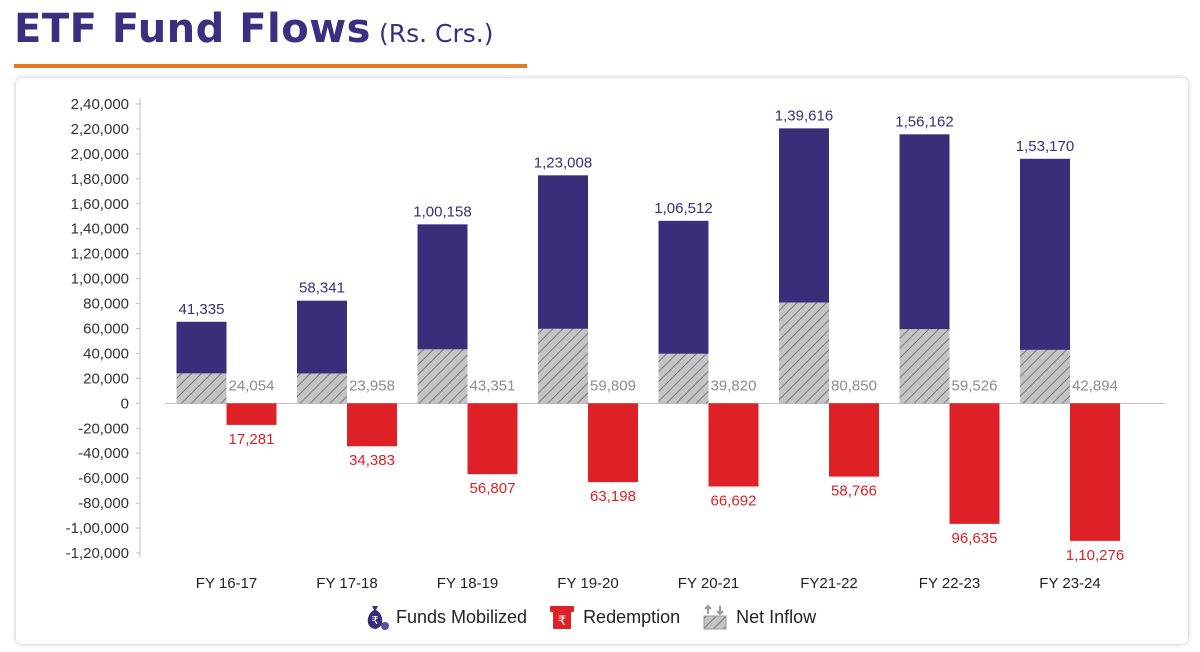 Image resolution: width=1200 pixels, height=652 pixels. I want to click on y-tick-label: 1,40,000, so click(100, 229).